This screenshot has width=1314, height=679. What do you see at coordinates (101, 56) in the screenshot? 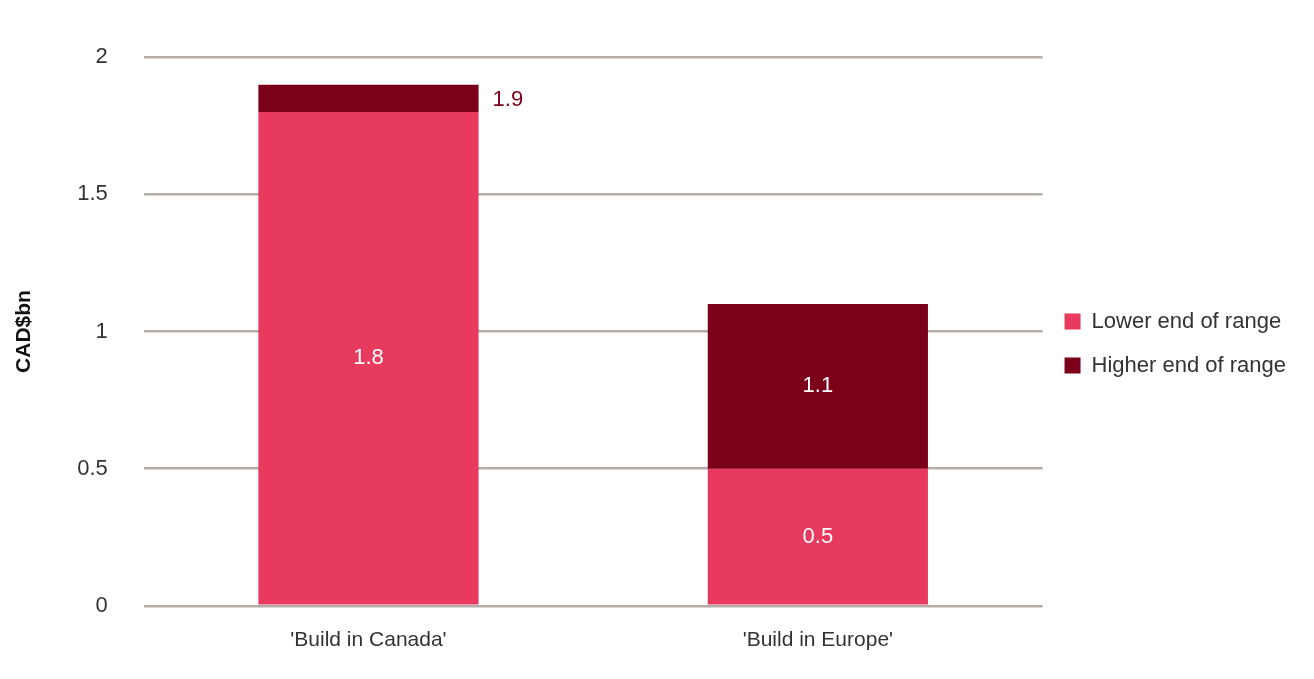
I see `y-tick-label: 2` at bounding box center [101, 56].